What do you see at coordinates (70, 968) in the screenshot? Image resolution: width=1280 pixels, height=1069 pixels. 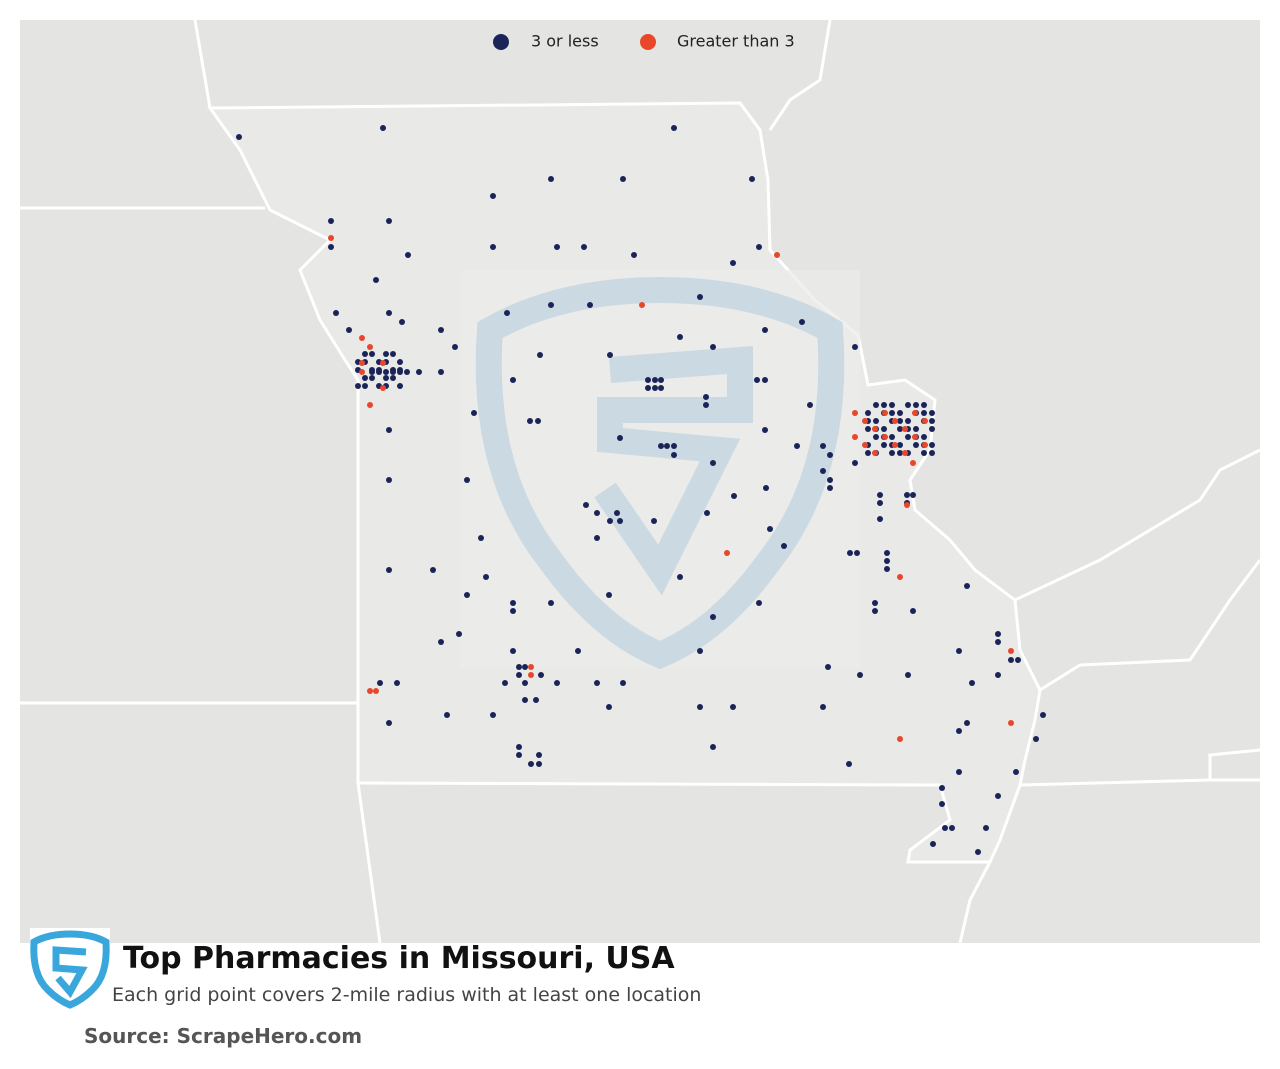 I see `logo` at bounding box center [70, 968].